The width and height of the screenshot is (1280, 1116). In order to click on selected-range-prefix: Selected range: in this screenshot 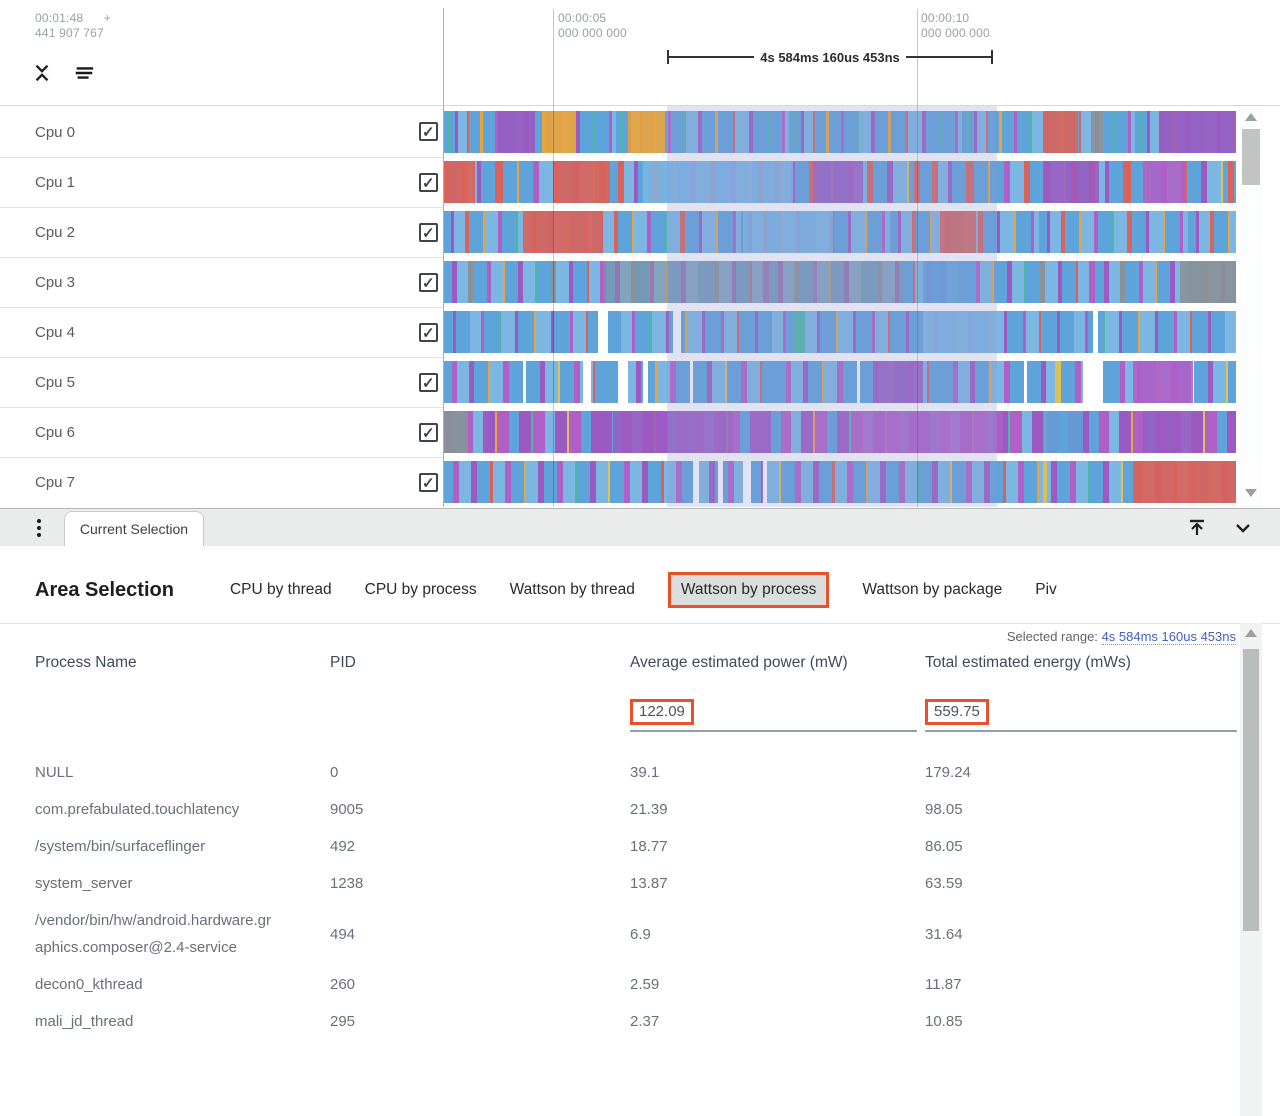, I will do `click(1052, 636)`.